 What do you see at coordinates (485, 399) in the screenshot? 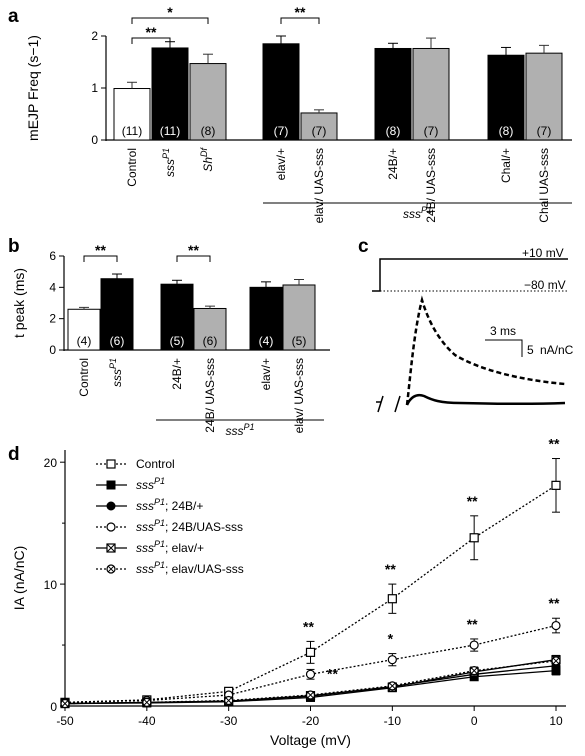
I see `mutant-current-trace` at bounding box center [485, 399].